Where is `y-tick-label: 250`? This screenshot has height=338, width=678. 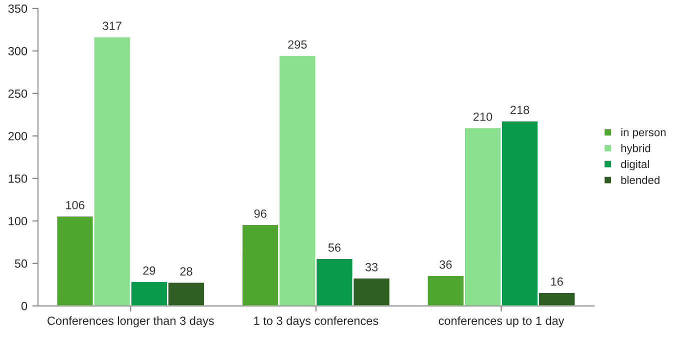
y-tick-label: 250 is located at coordinates (18, 93).